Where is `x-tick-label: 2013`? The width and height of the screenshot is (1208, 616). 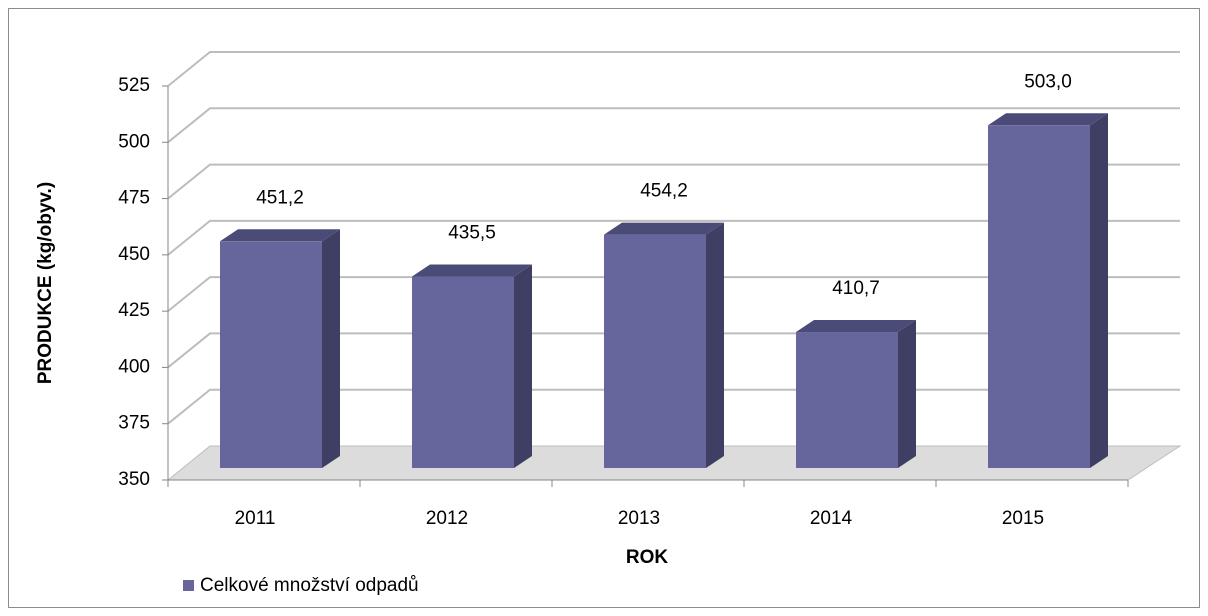
x-tick-label: 2013 is located at coordinates (639, 518).